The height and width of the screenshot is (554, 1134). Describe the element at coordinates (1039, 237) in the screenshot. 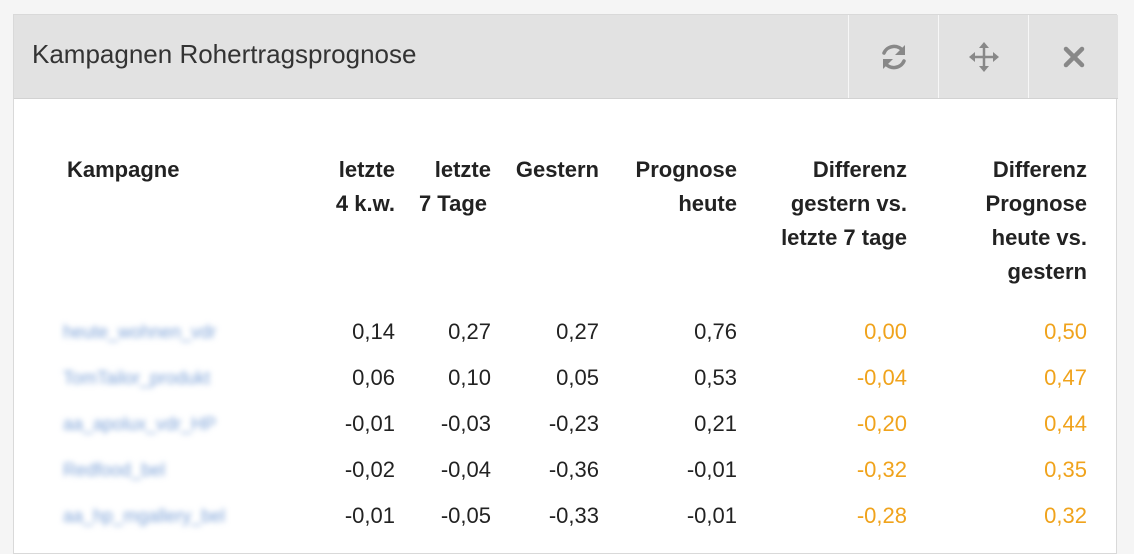

I see `header-label-line: heute vs.` at that location.